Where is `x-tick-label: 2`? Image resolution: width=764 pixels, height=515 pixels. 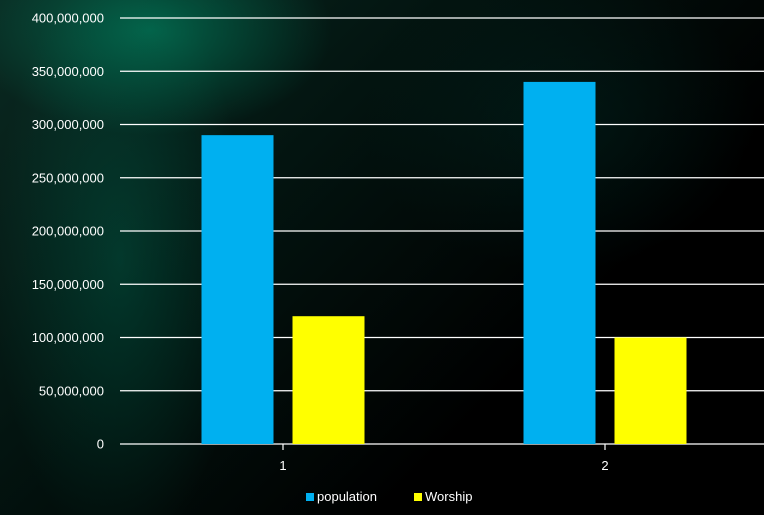 x-tick-label: 2 is located at coordinates (604, 465).